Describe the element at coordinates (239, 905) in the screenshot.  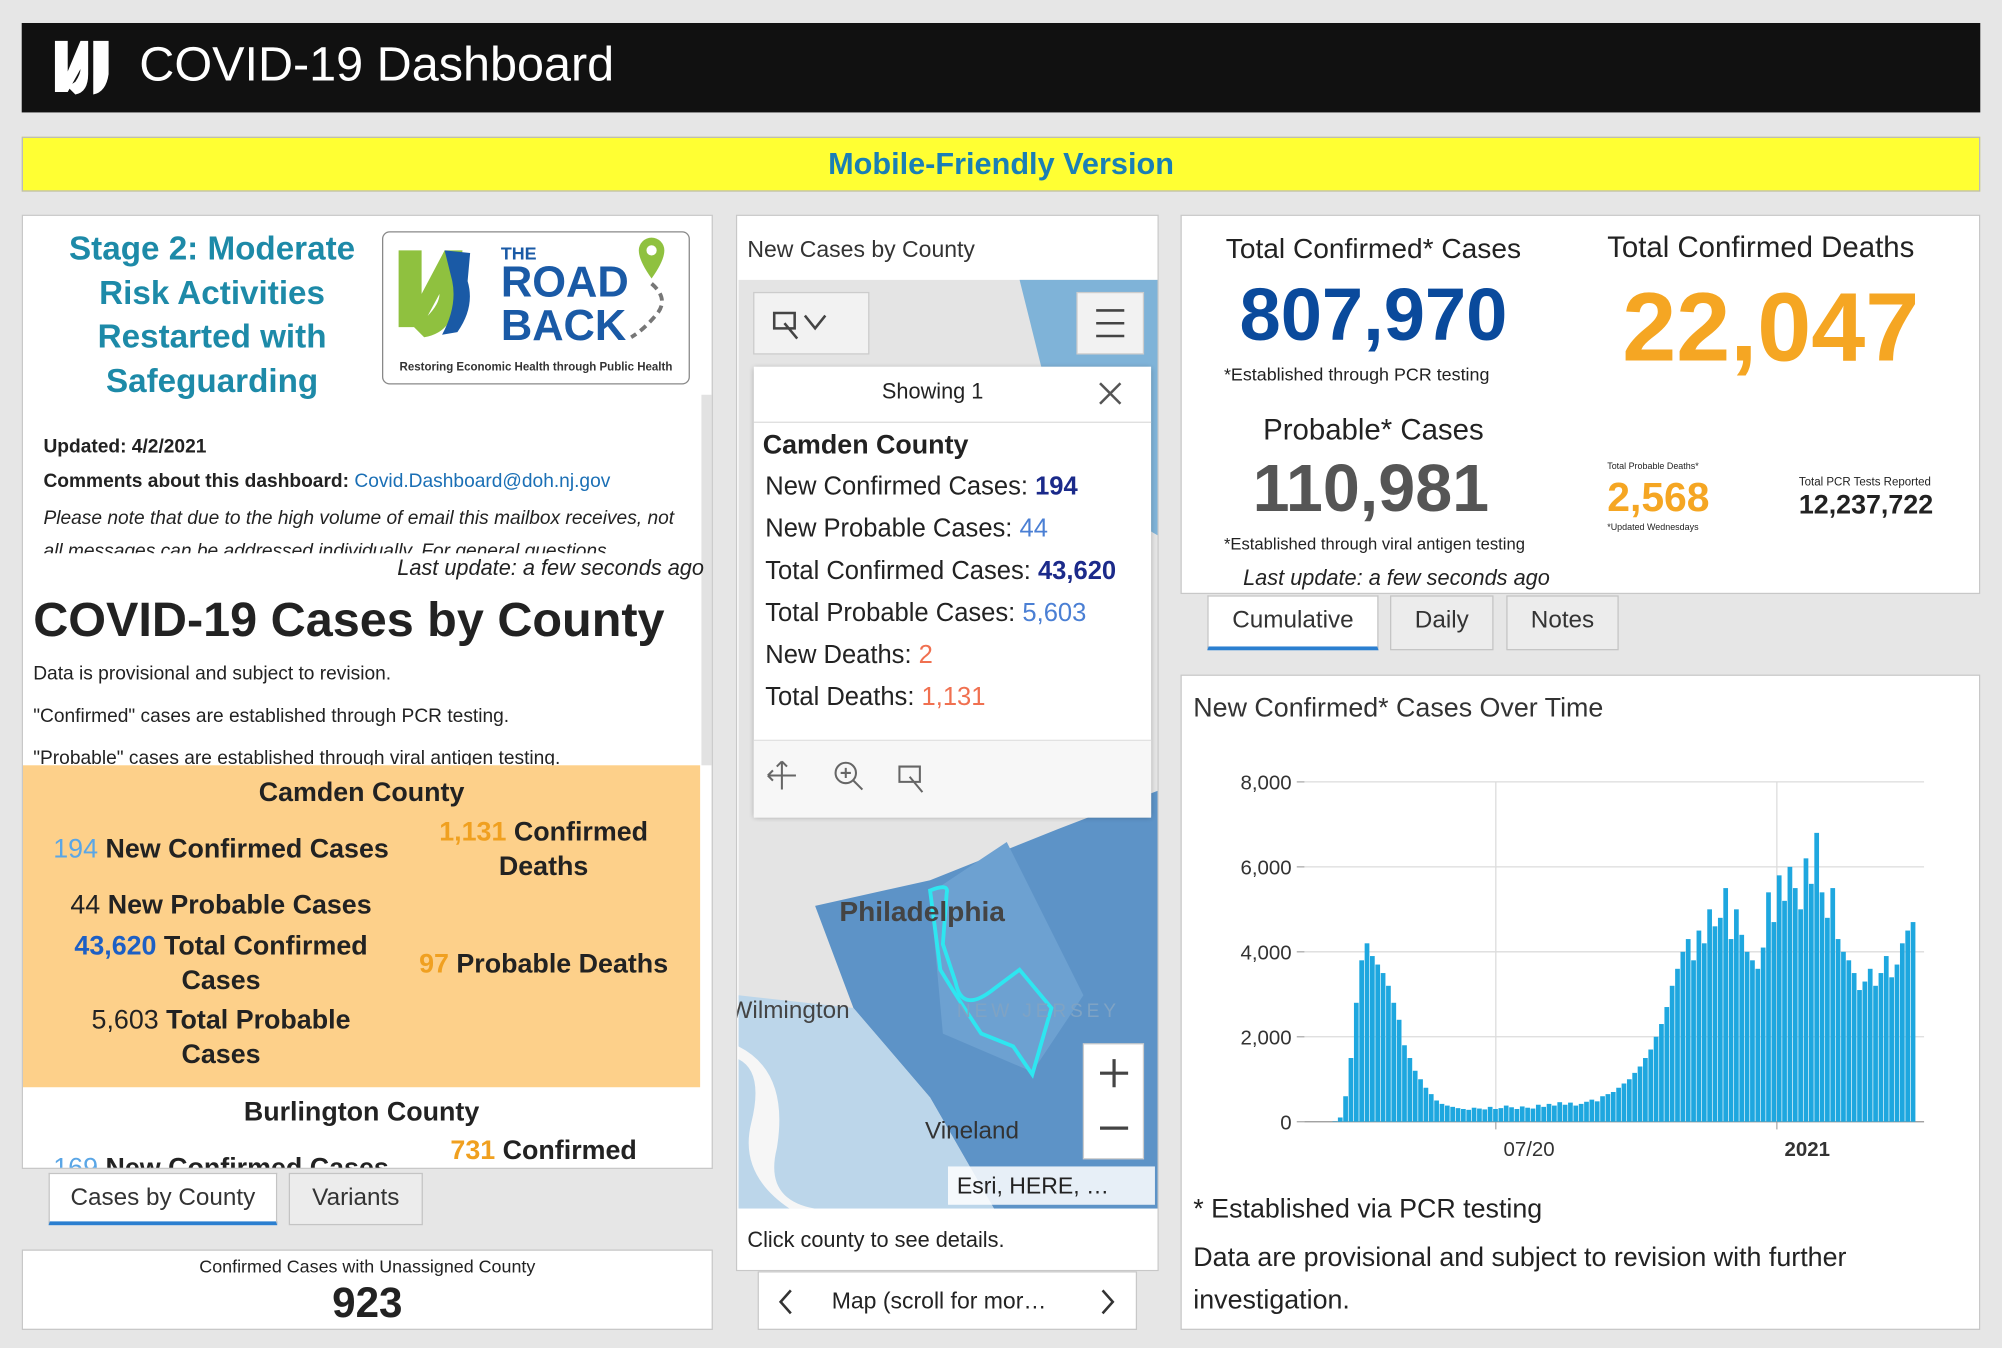
I see `stat-label: New Probable Cases` at that location.